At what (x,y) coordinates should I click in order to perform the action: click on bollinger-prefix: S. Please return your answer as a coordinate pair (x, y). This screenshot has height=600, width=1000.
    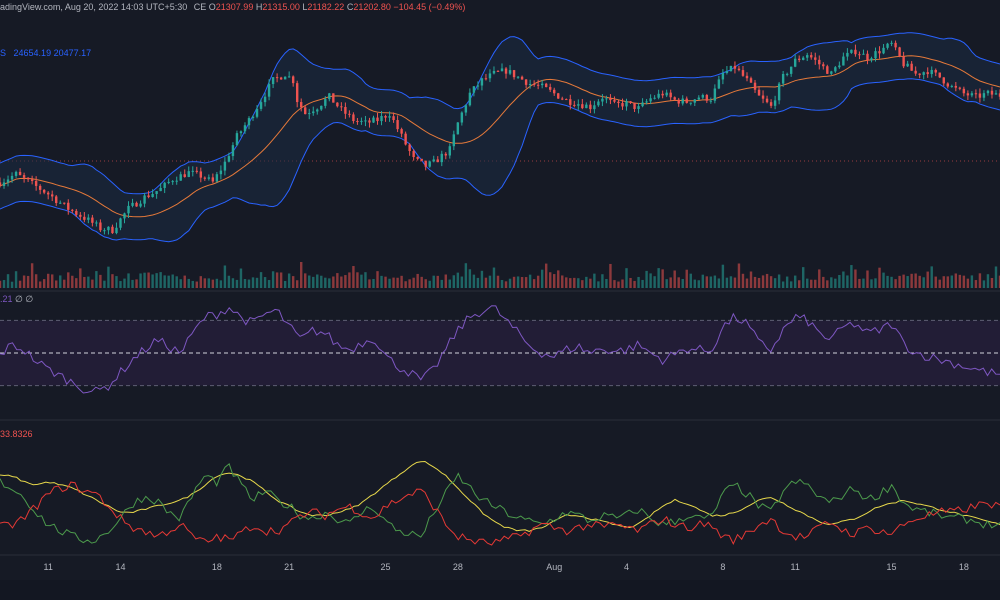
    Looking at the image, I should click on (3, 53).